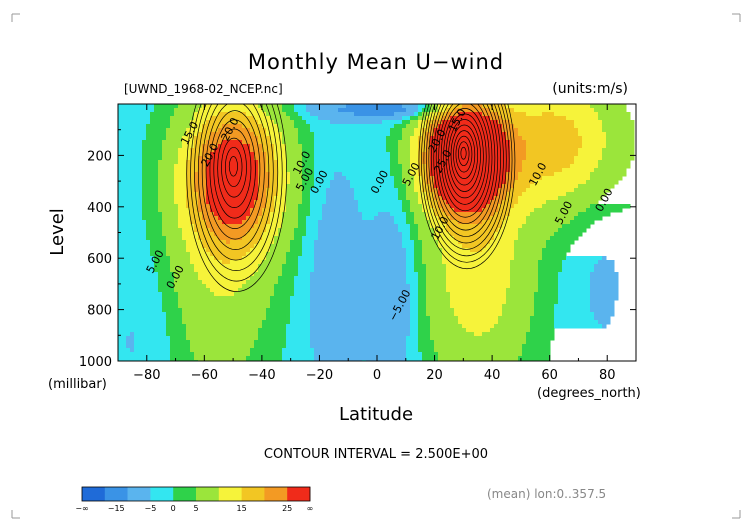  Describe the element at coordinates (549, 375) in the screenshot. I see `x-tick-label: 60` at that location.